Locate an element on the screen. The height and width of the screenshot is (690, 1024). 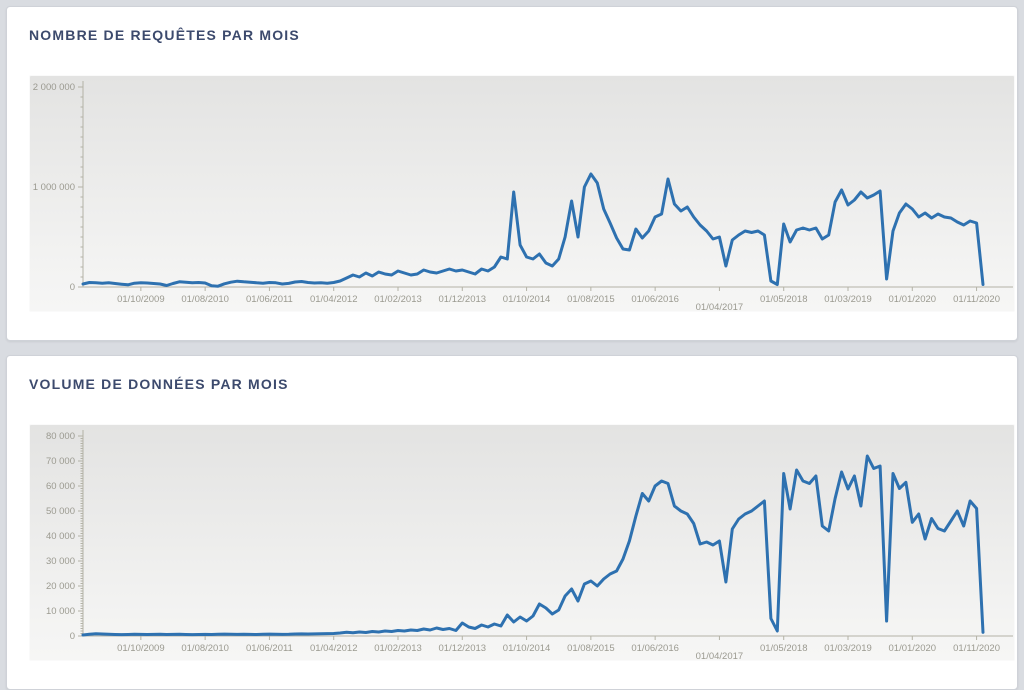
svg-text: 60 000 is located at coordinates (60, 486).